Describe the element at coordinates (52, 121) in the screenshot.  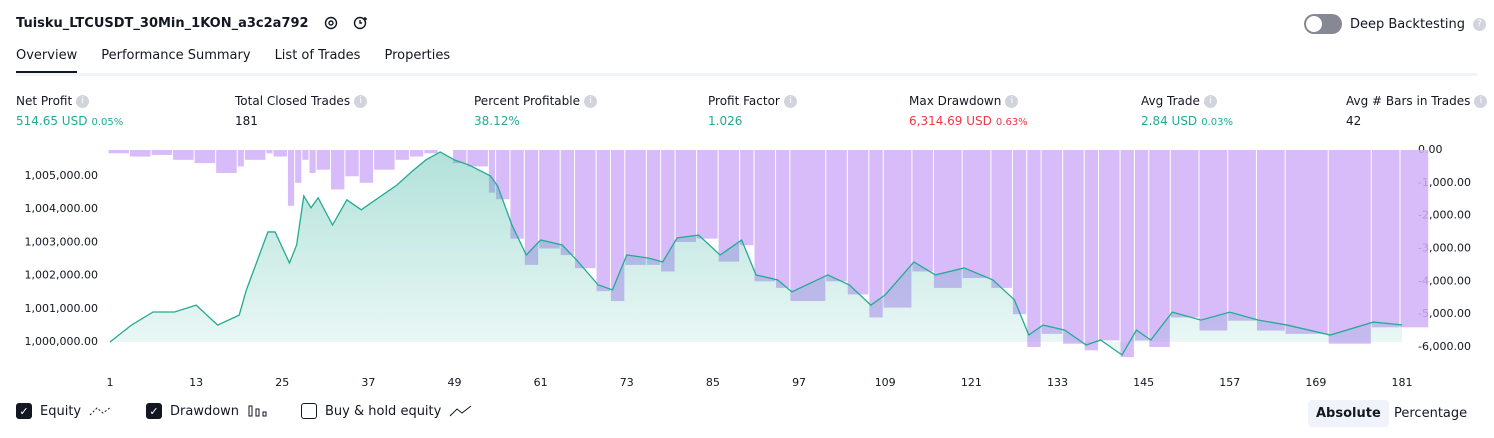
I see `metric-value: 514.65 USD` at that location.